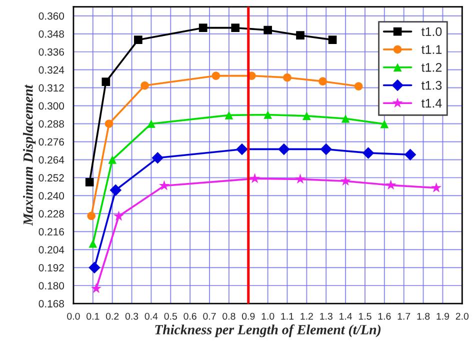 This screenshot has height=343, width=474. I want to click on y-tick-label: 0.264, so click(51, 160).